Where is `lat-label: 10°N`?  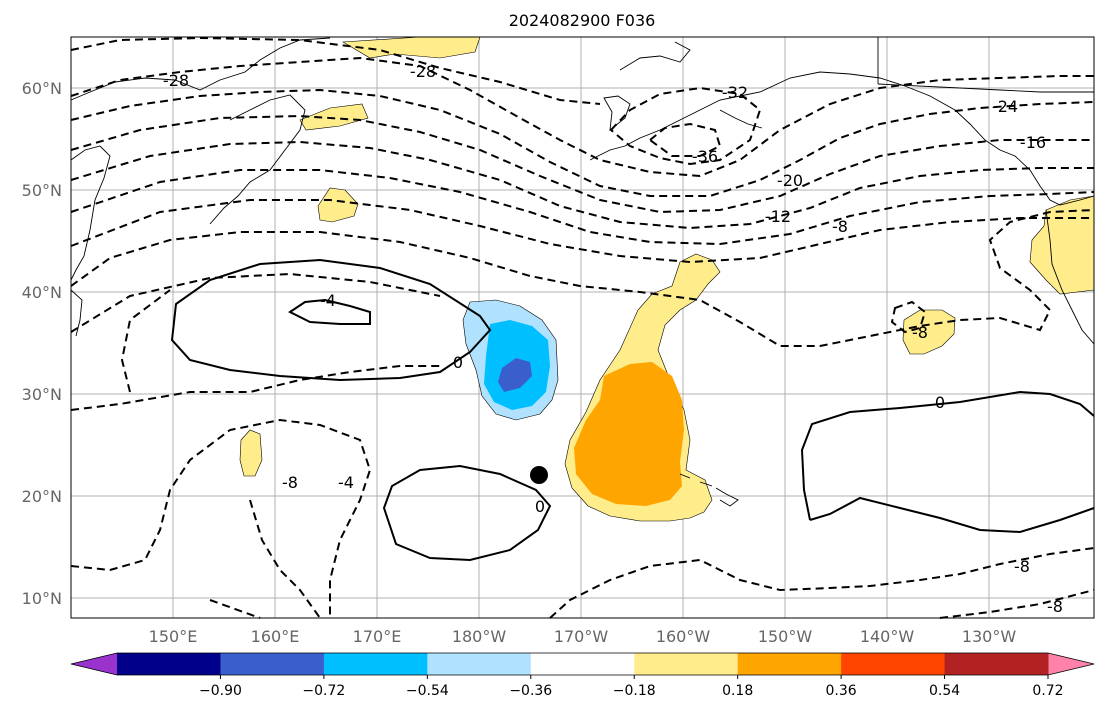 lat-label: 10°N is located at coordinates (42, 598).